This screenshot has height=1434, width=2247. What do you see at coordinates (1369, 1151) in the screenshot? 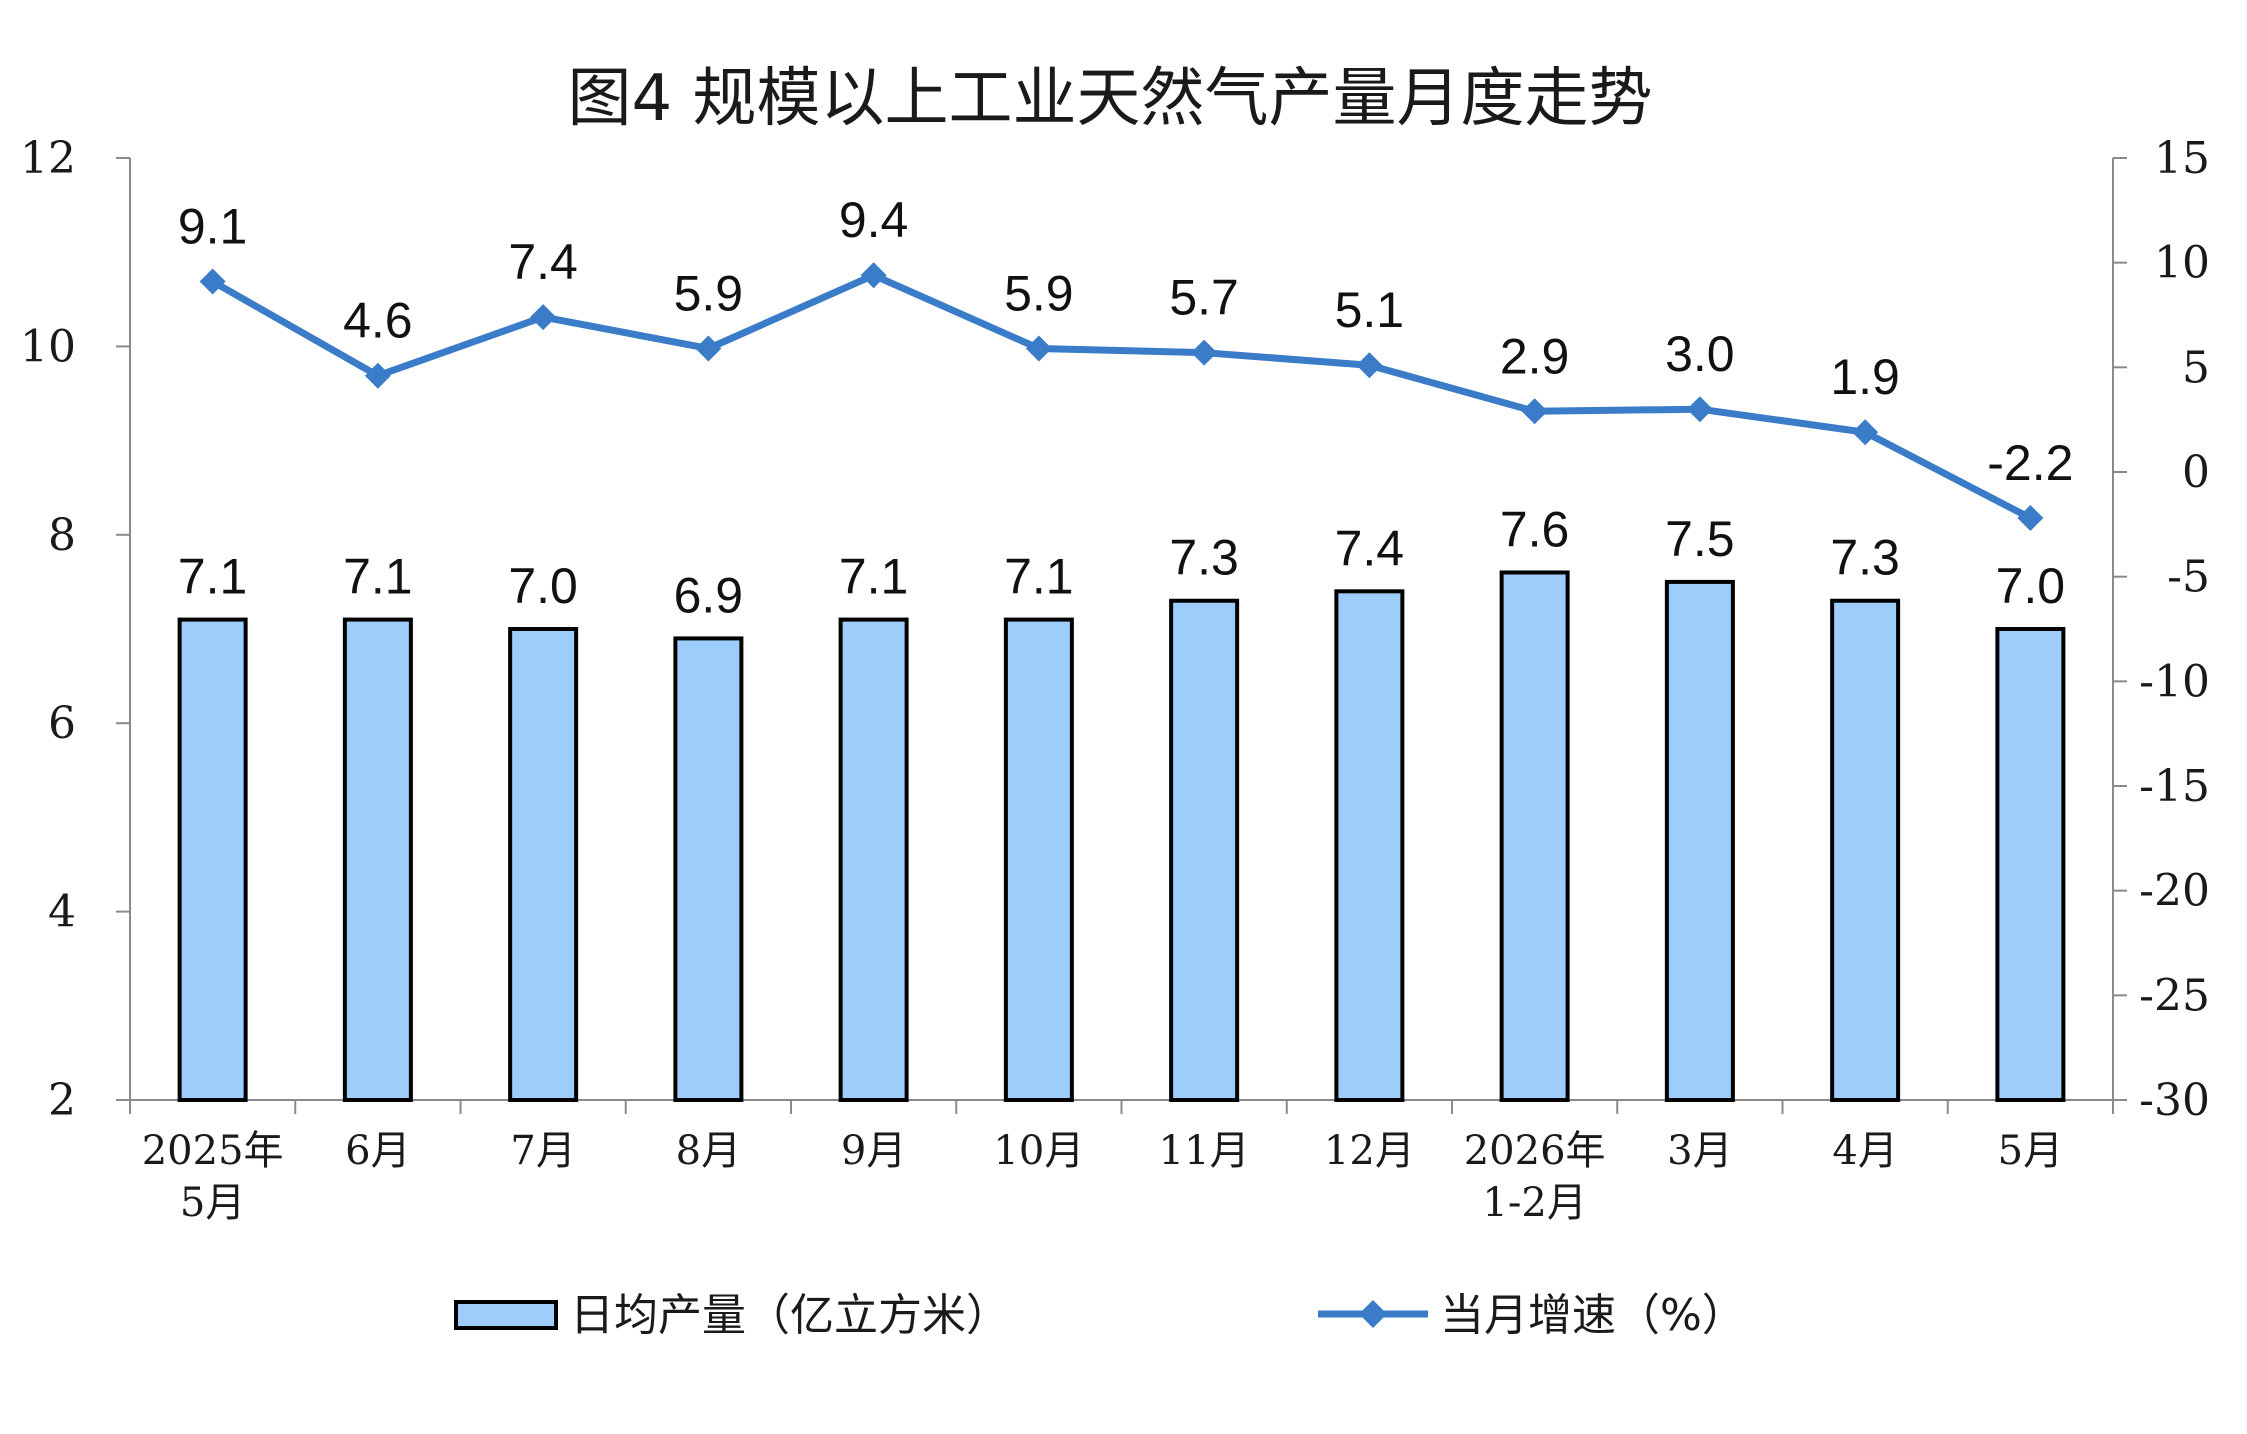
I see `x-tick-label: 12月` at bounding box center [1369, 1151].